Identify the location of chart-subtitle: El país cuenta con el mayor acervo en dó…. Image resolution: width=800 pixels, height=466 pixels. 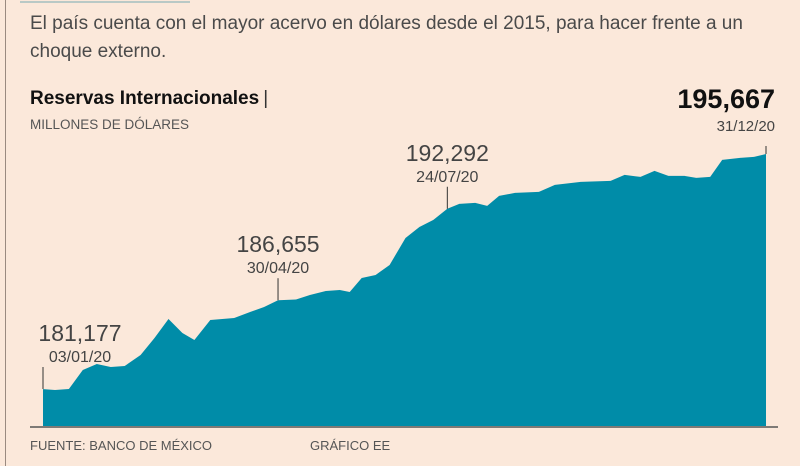
(386, 37).